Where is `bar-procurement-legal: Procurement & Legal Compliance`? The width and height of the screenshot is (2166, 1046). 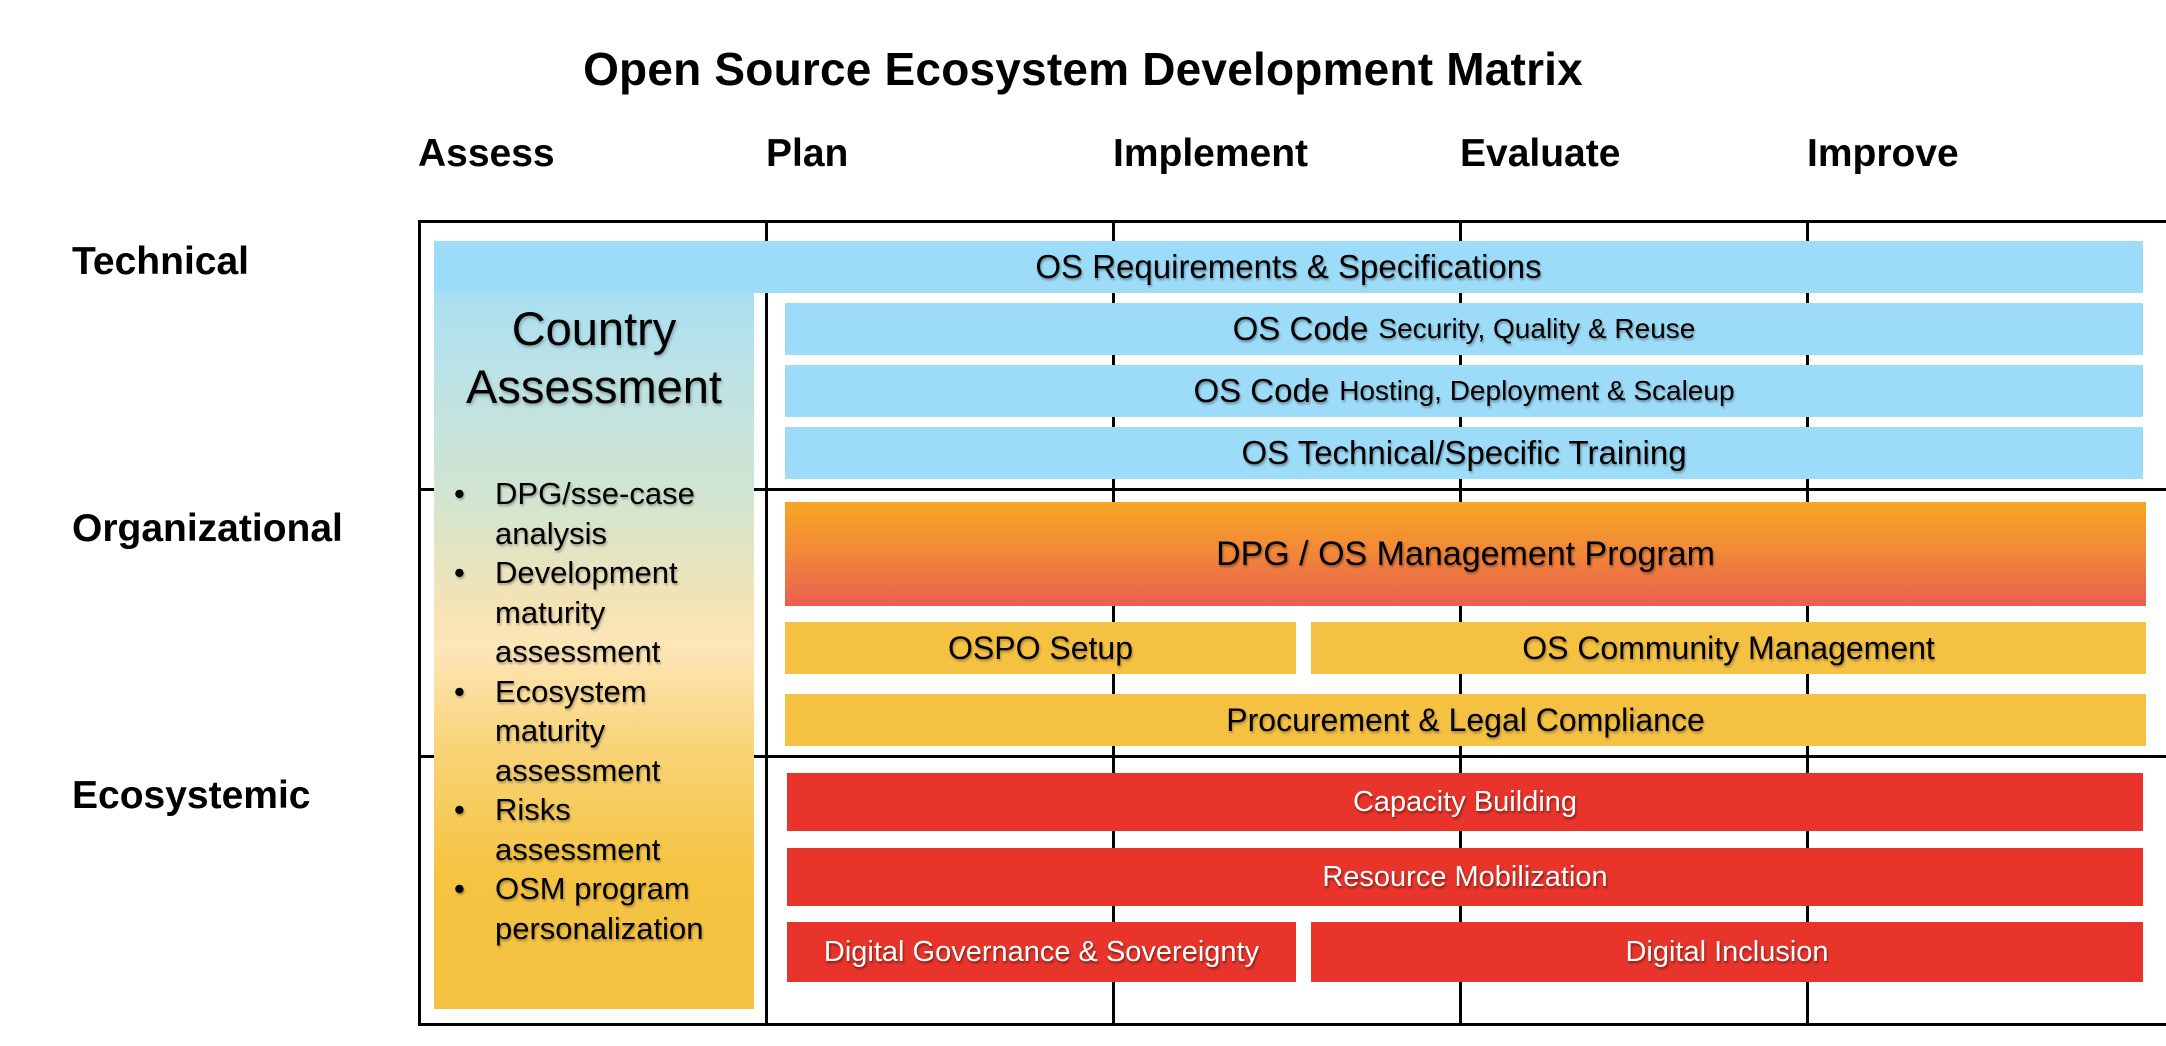
bar-procurement-legal: Procurement & Legal Compliance is located at coordinates (1465, 720).